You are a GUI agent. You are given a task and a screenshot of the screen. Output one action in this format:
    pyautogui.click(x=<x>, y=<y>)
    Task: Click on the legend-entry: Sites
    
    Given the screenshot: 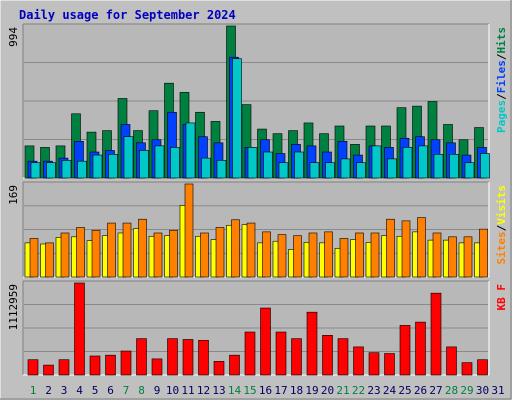 What is the action you would take?
    pyautogui.click(x=501, y=247)
    